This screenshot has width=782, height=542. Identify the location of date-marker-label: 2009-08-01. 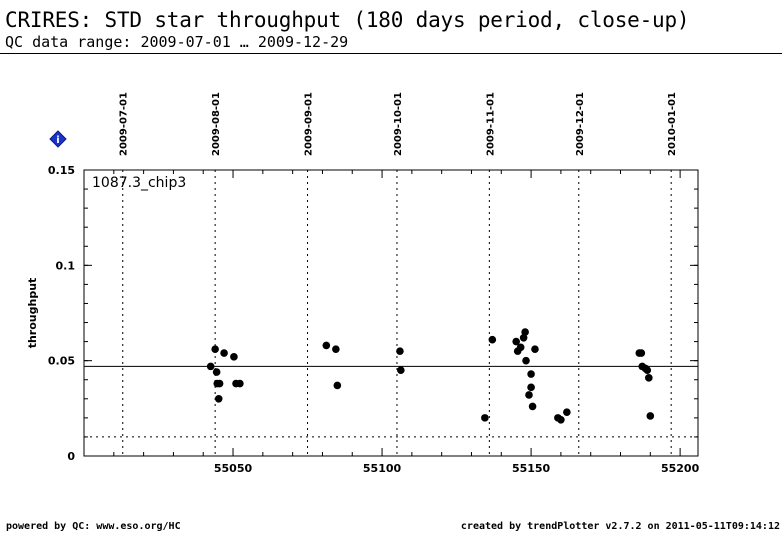
(216, 124).